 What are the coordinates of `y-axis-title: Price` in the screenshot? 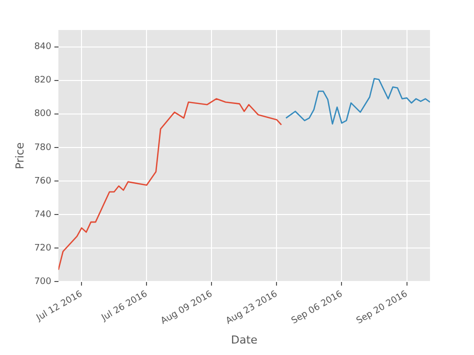 It's located at (19, 156).